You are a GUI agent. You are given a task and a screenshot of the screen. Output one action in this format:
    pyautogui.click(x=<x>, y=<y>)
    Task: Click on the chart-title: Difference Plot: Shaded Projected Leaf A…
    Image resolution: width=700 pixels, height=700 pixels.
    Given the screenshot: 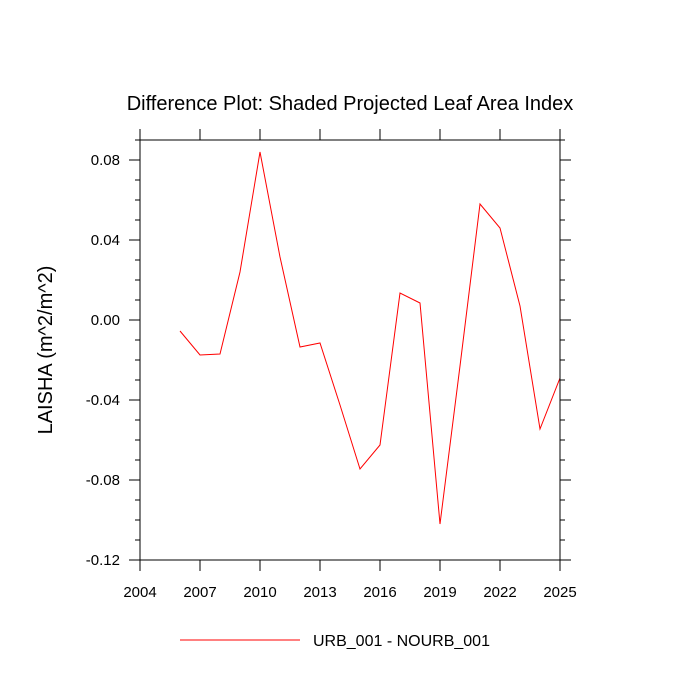 What is the action you would take?
    pyautogui.click(x=350, y=104)
    